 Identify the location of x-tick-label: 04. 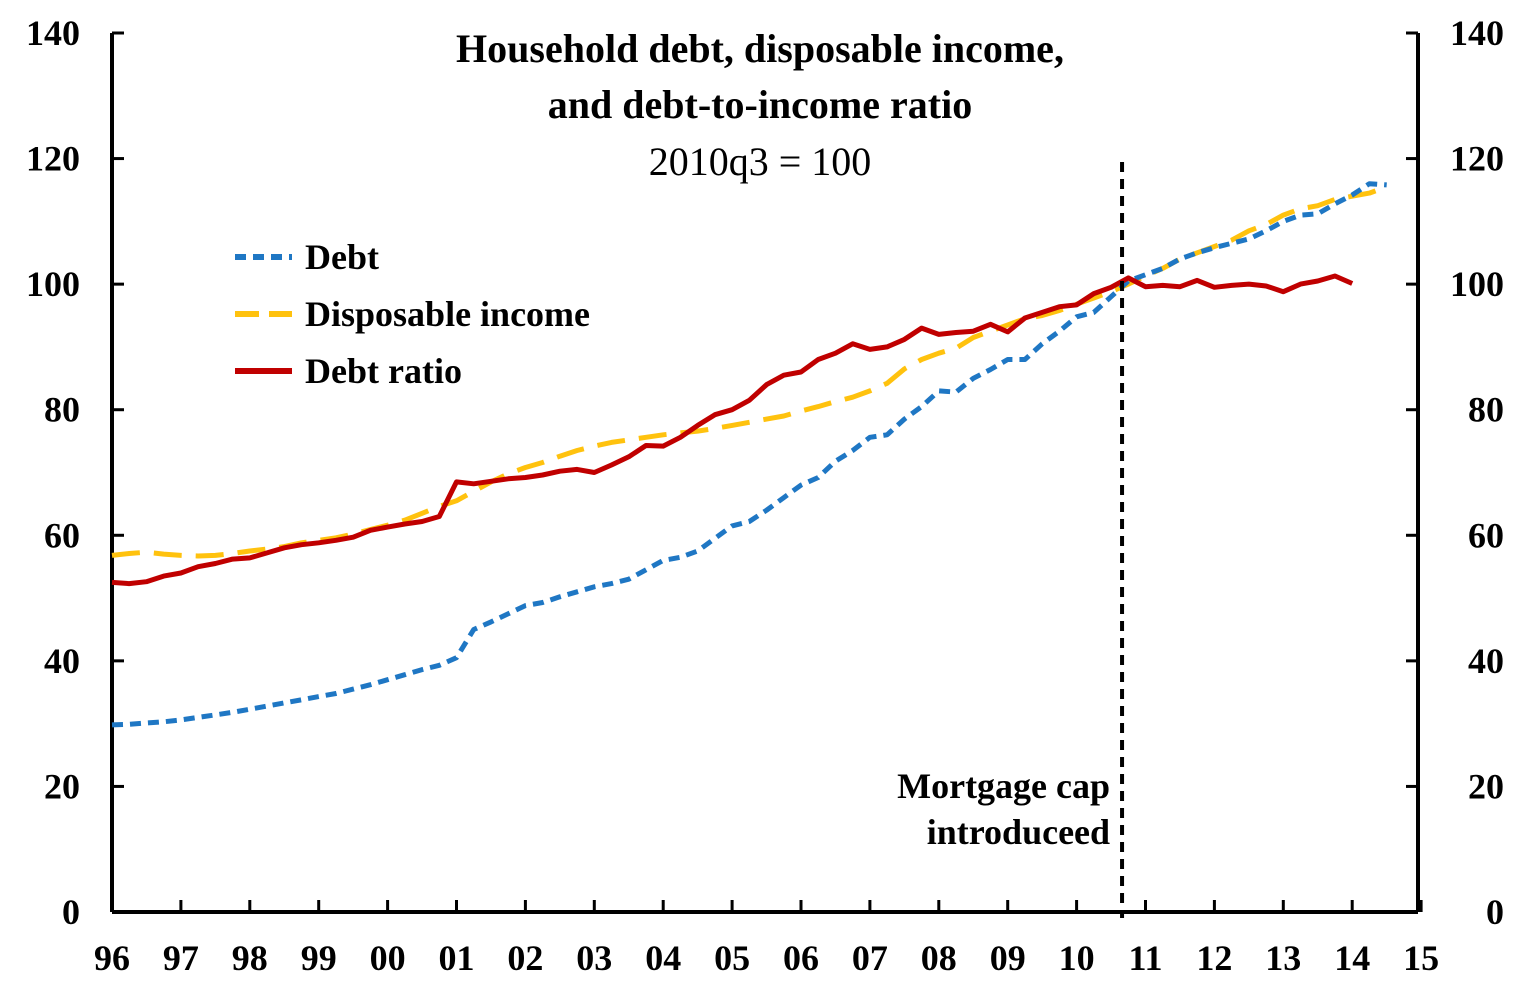
(663, 958).